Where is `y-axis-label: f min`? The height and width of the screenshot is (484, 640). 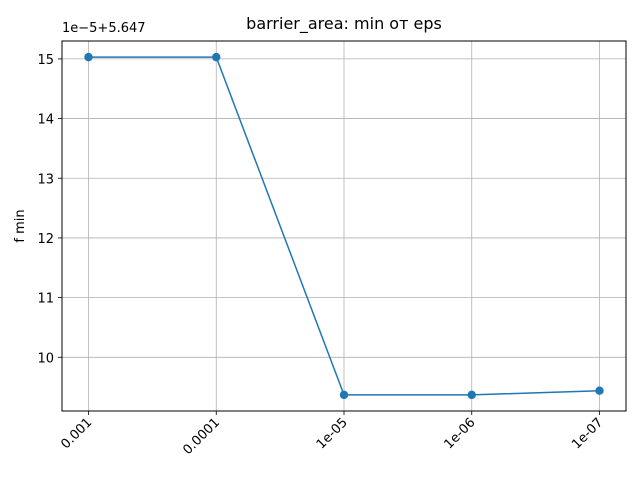
y-axis-label: f min is located at coordinates (20, 225).